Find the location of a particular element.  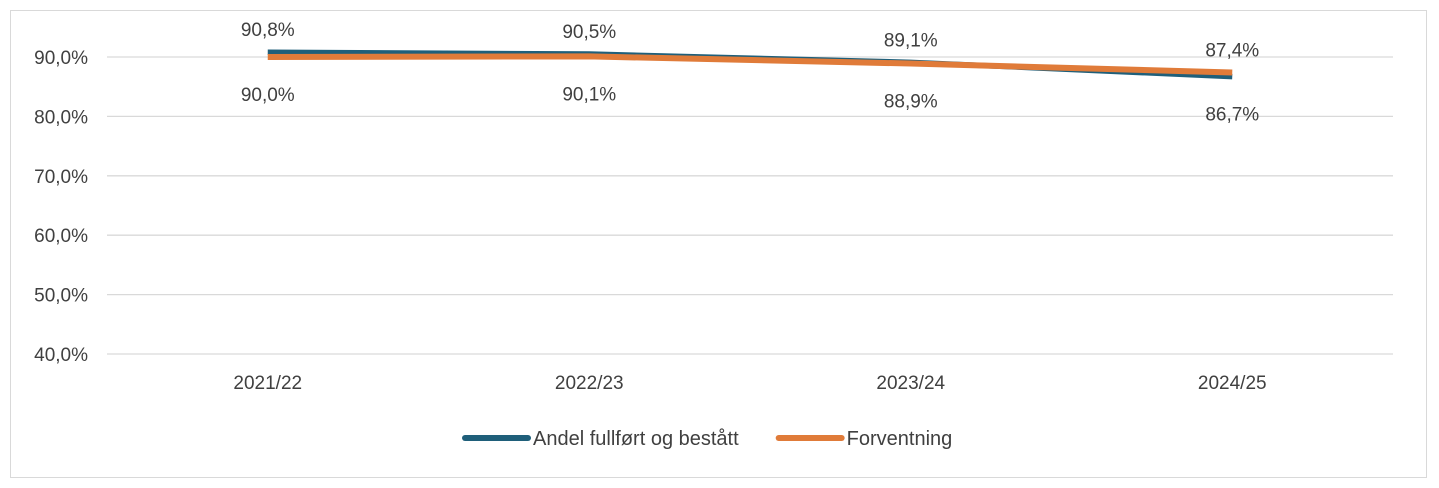

legend-label-0: Andel fullført og bestått is located at coordinates (636, 439).